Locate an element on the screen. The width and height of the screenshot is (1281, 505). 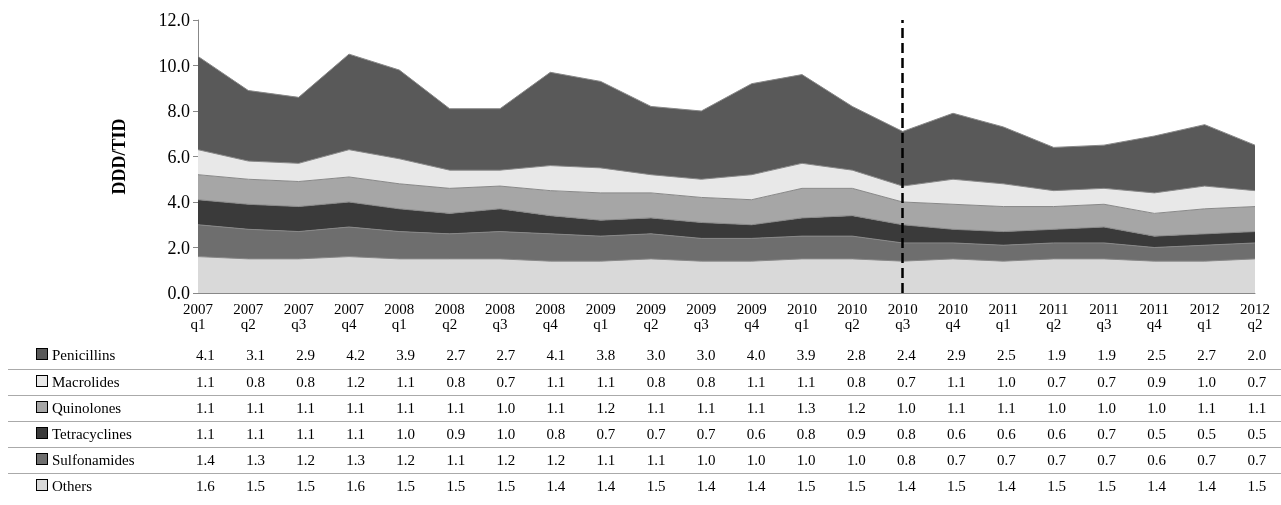
x-tick-label: 2007 q4 is located at coordinates (349, 316).